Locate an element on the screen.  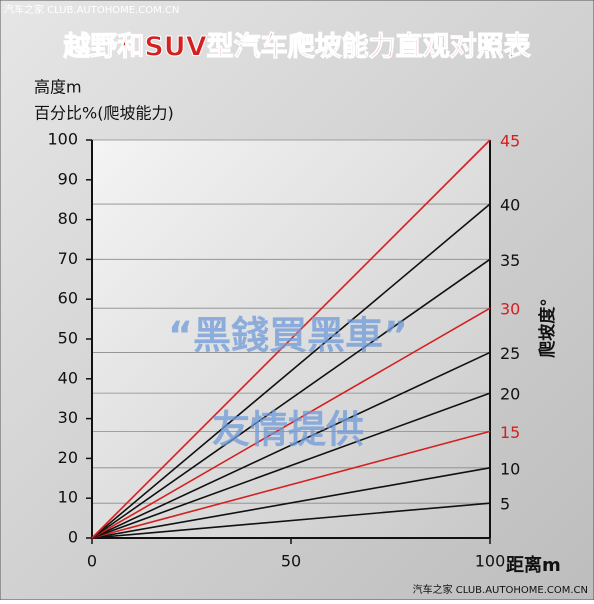
x-tick-label: 50 is located at coordinates (291, 561).